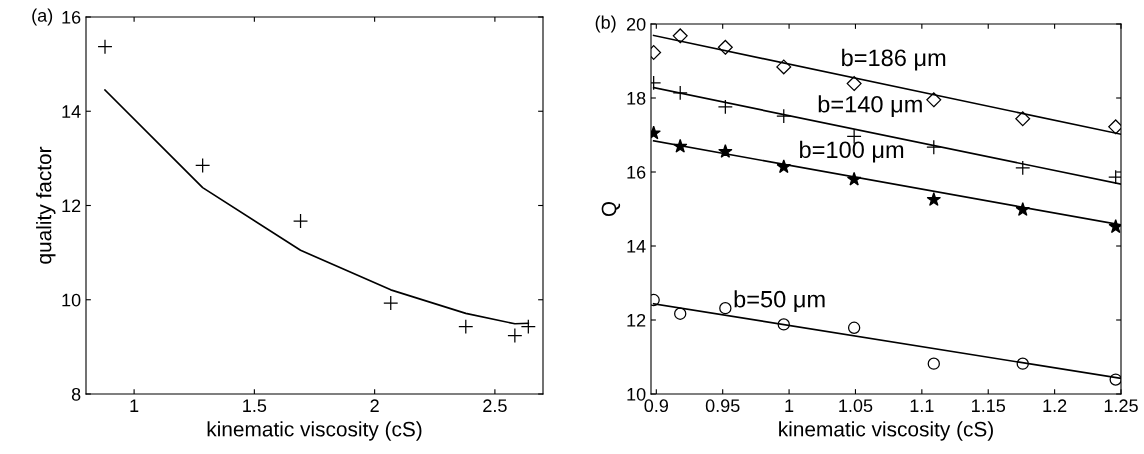 The height and width of the screenshot is (454, 1144). Describe the element at coordinates (989, 406) in the screenshot. I see `x-tick-label: 1.15` at that location.